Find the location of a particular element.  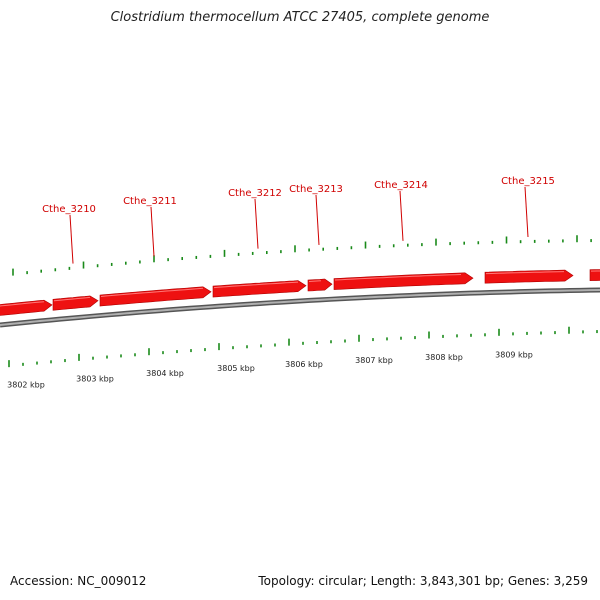

accession-label: Accession: NC_009012 is located at coordinates (78, 581).